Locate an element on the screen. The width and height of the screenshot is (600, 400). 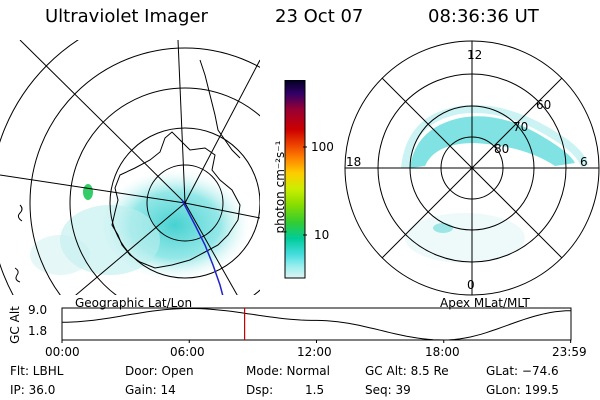
geographic-map-label: Geographic Lat/Lon is located at coordinates (134, 303).